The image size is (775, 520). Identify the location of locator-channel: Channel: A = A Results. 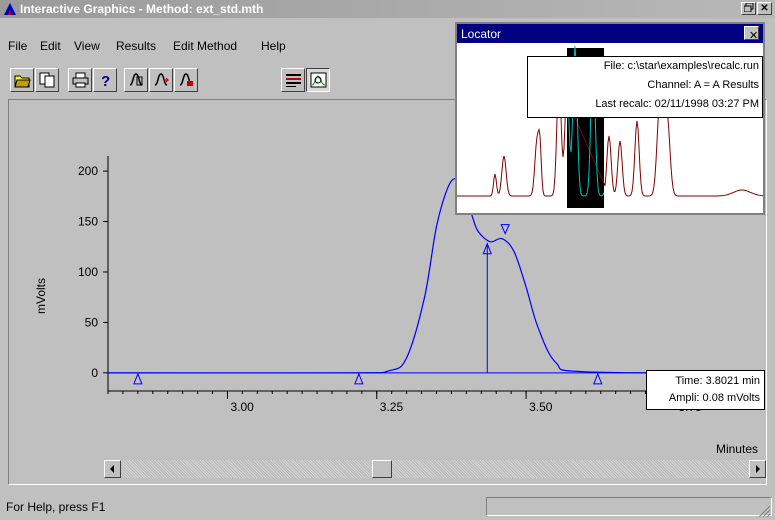
(703, 85).